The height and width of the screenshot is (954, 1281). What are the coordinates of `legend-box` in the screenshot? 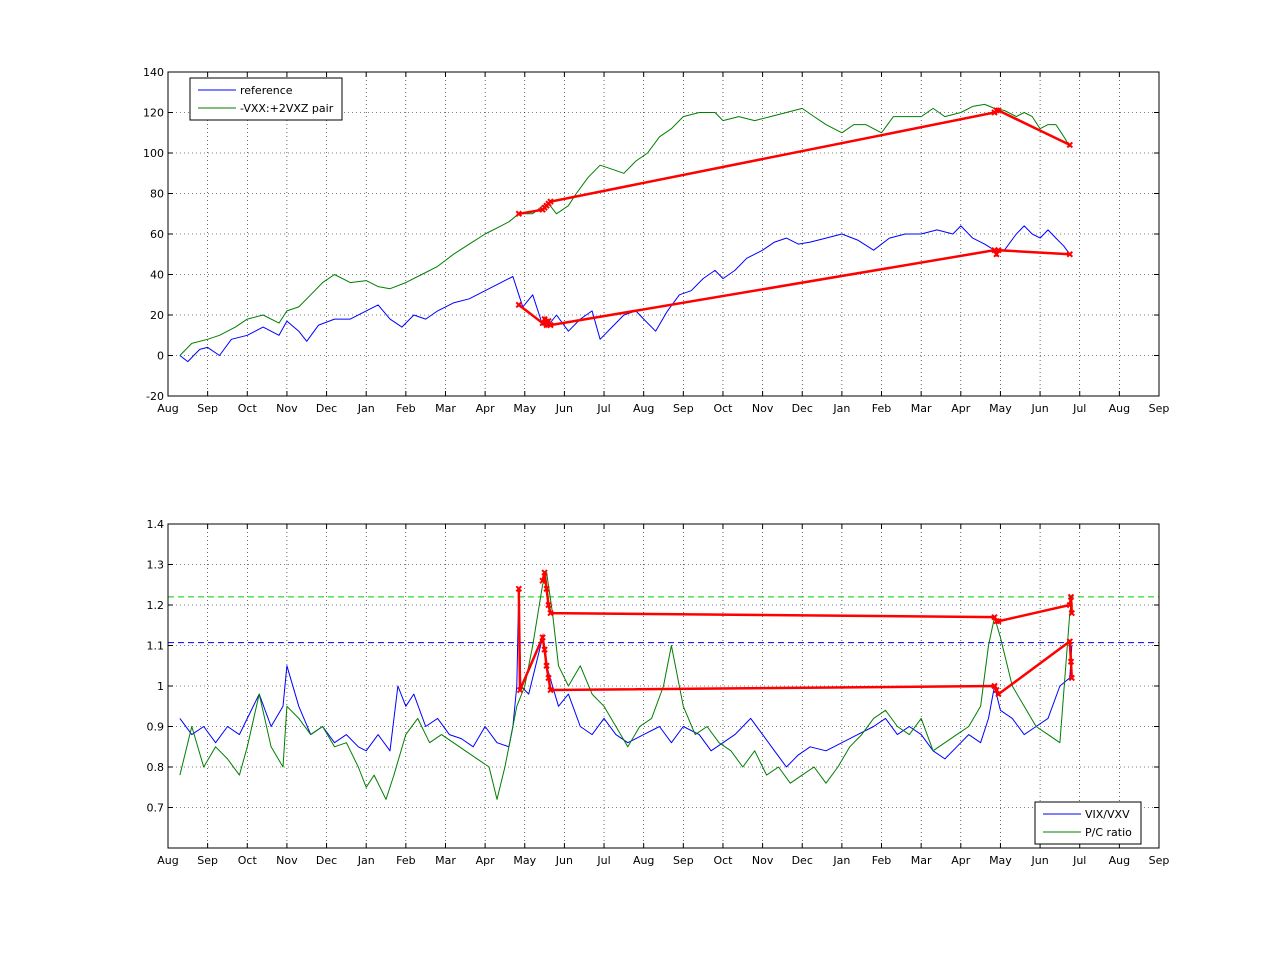 It's located at (266, 99).